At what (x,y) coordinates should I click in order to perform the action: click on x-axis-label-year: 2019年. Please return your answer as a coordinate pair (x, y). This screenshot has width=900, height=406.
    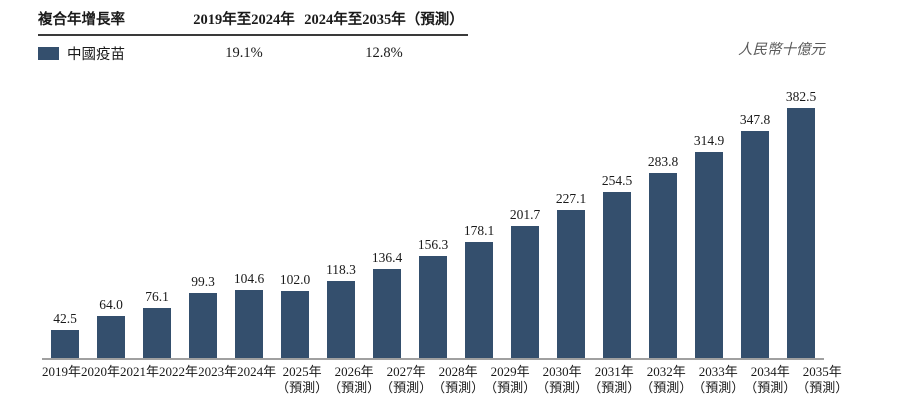
    Looking at the image, I should click on (62, 371).